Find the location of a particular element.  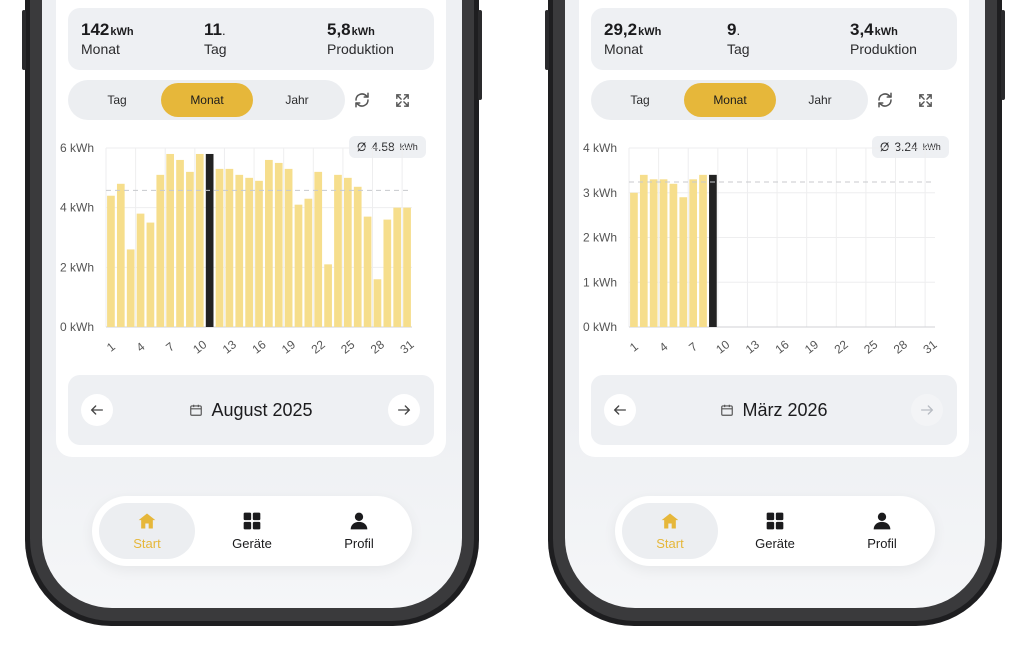

volume-button is located at coordinates (547, 40).